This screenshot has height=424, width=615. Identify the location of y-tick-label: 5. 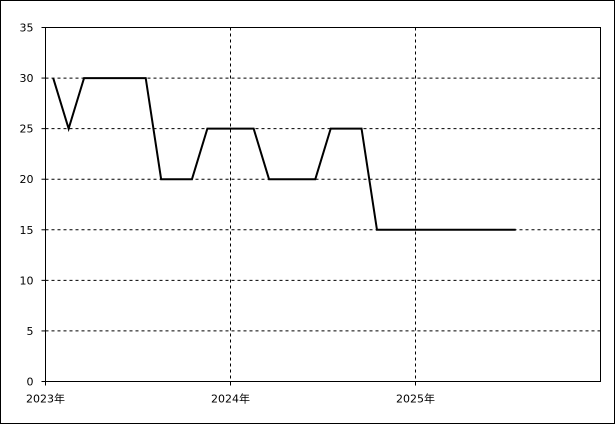
(30, 331).